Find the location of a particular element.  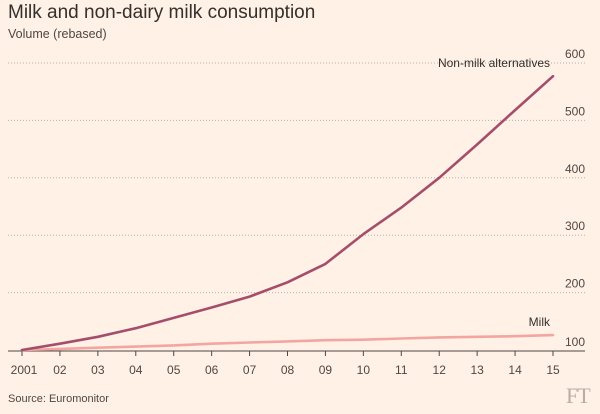

y-tick-label: 300 is located at coordinates (575, 226).